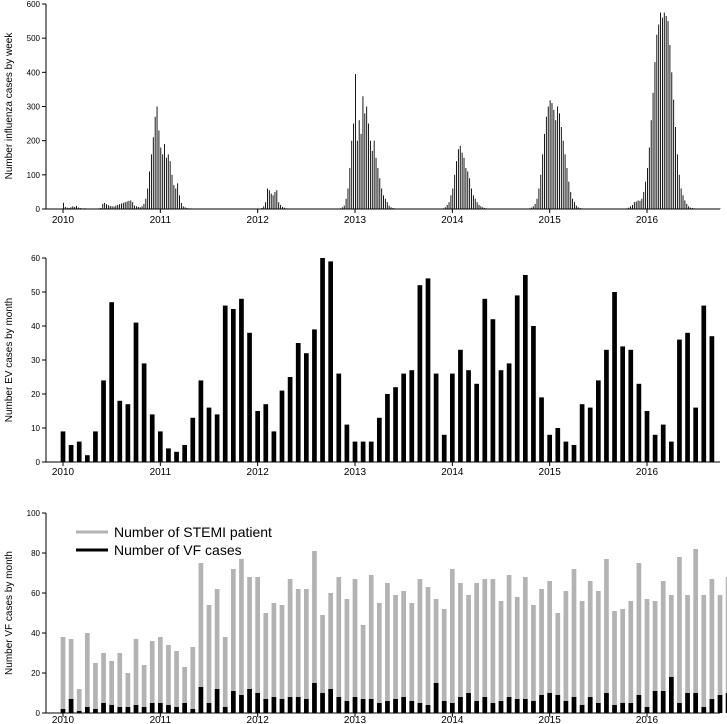  I want to click on y-tick-label: 10, so click(35, 428).